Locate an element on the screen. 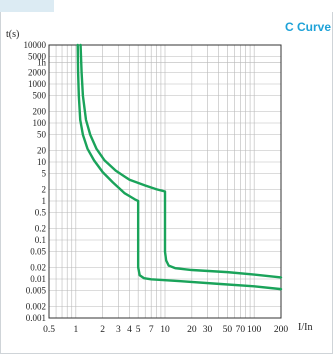 The image size is (335, 356). y-tick-label: 5000 is located at coordinates (37, 57).